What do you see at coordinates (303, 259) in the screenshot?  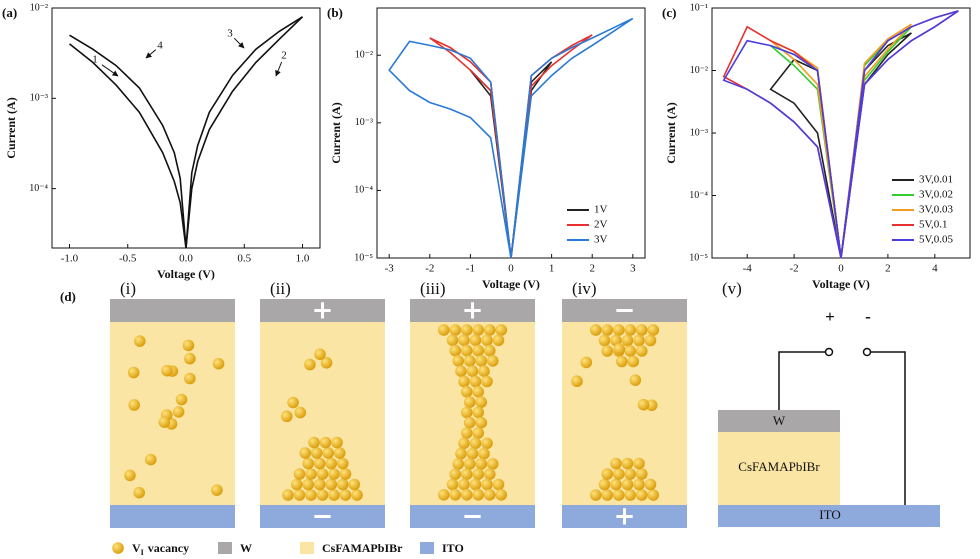 I see `x-tick-label: 1.0` at bounding box center [303, 259].